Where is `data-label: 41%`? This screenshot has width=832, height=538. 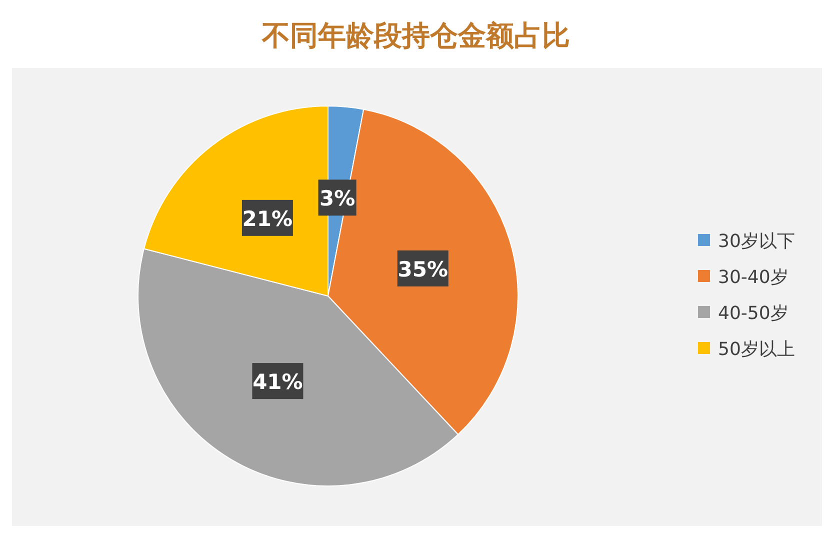
data-label: 41% is located at coordinates (277, 382).